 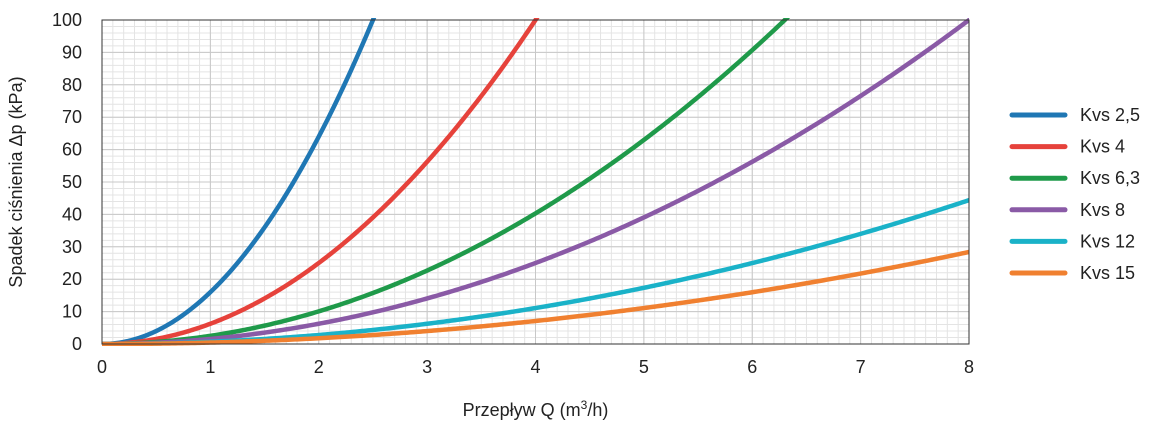 What do you see at coordinates (644, 367) in the screenshot?
I see `x-tick-label: 5` at bounding box center [644, 367].